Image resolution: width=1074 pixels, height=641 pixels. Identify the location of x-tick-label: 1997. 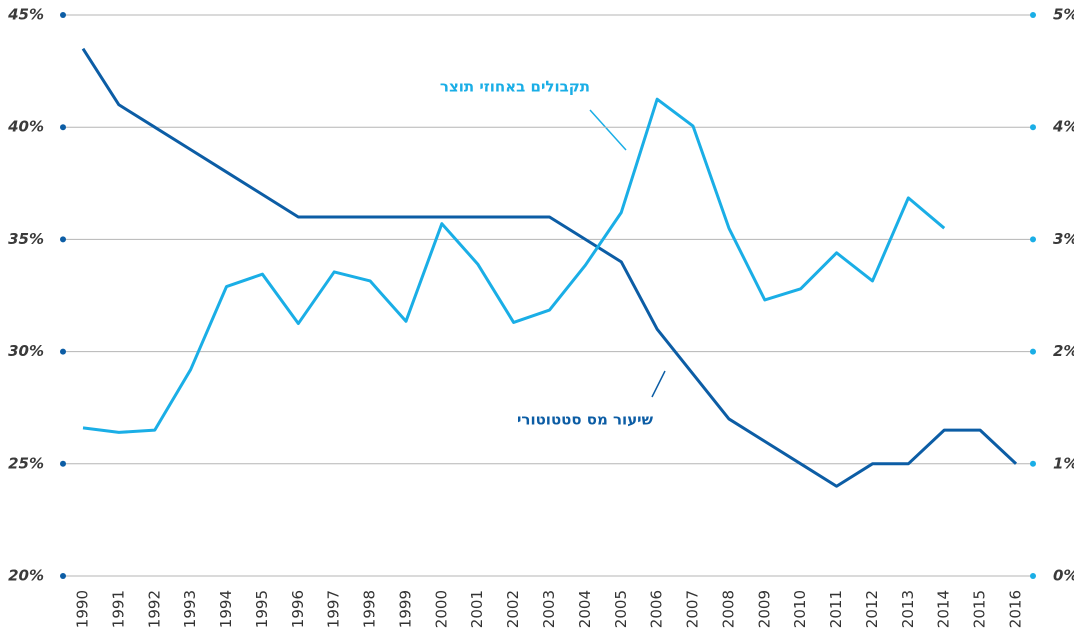
(334, 609).